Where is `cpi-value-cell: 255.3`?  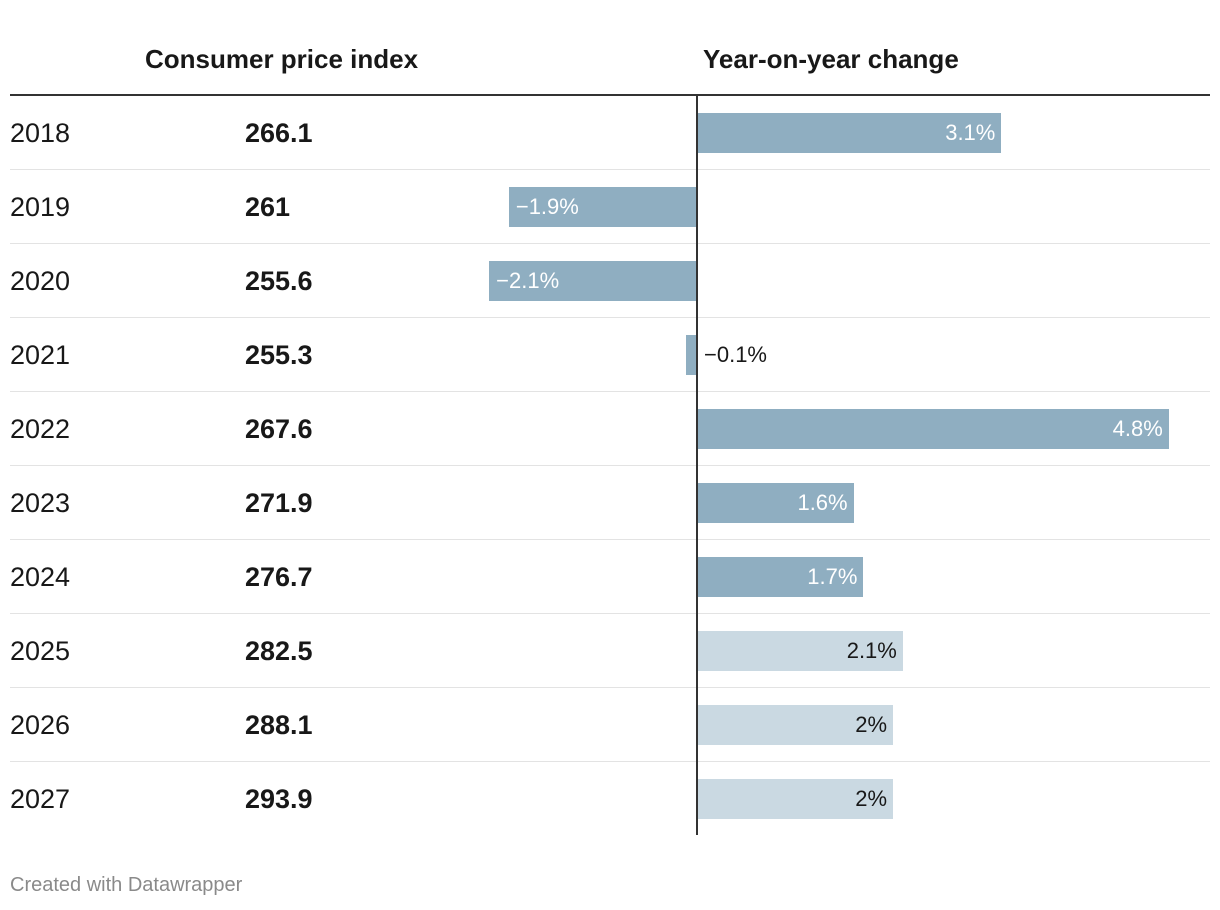
cpi-value-cell: 255.3 is located at coordinates (279, 355).